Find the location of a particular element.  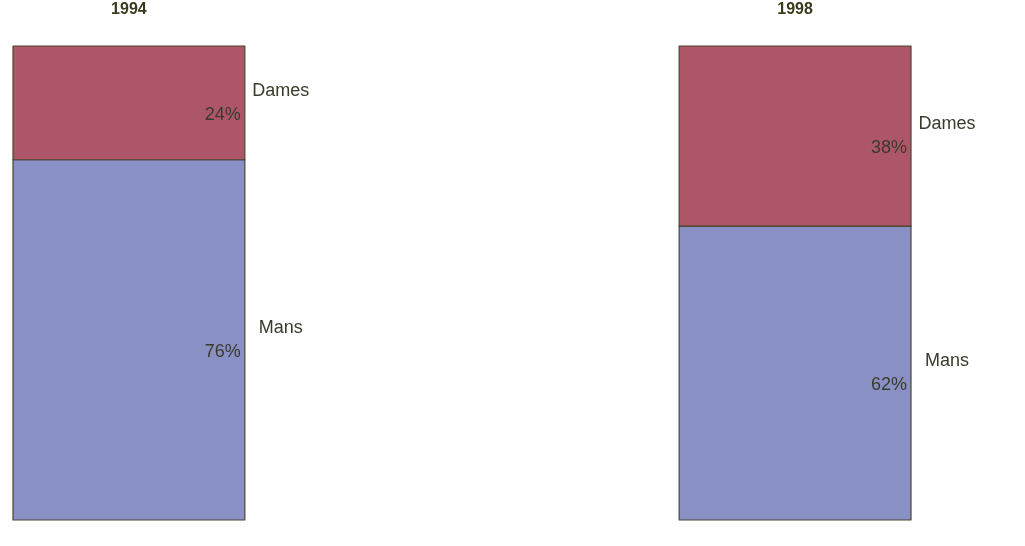

text: Mans is located at coordinates (947, 360).